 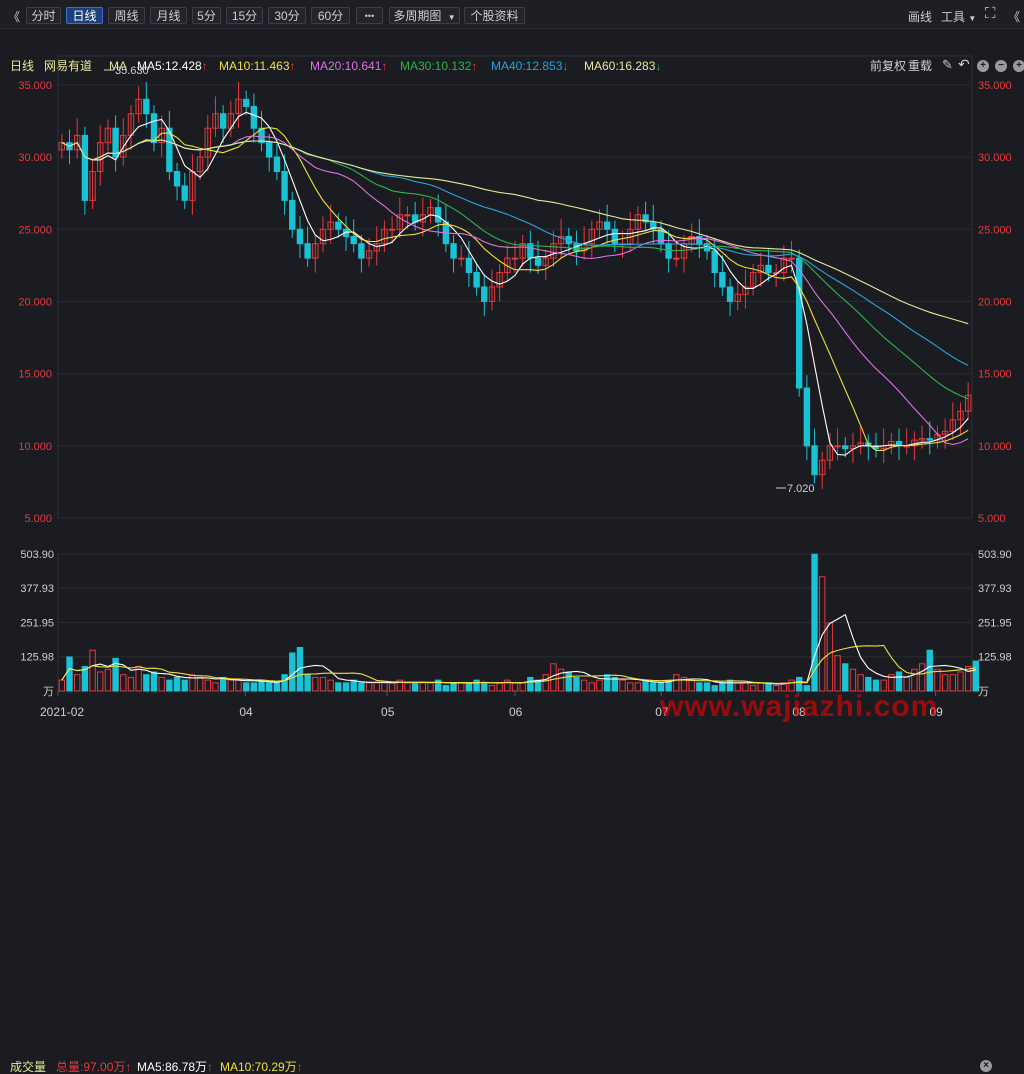 I want to click on adjust-button: 前复权, so click(x=888, y=66).